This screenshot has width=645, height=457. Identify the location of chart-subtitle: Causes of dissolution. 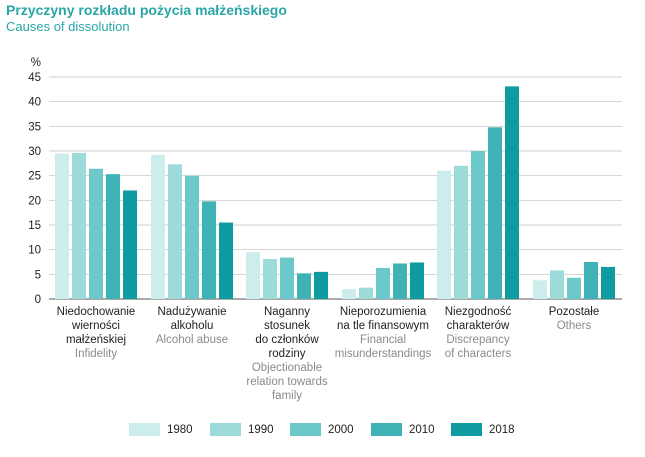
(68, 26).